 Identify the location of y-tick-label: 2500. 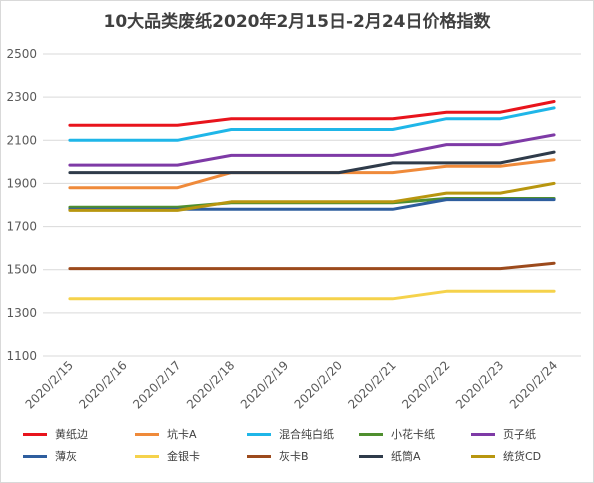
(21, 54).